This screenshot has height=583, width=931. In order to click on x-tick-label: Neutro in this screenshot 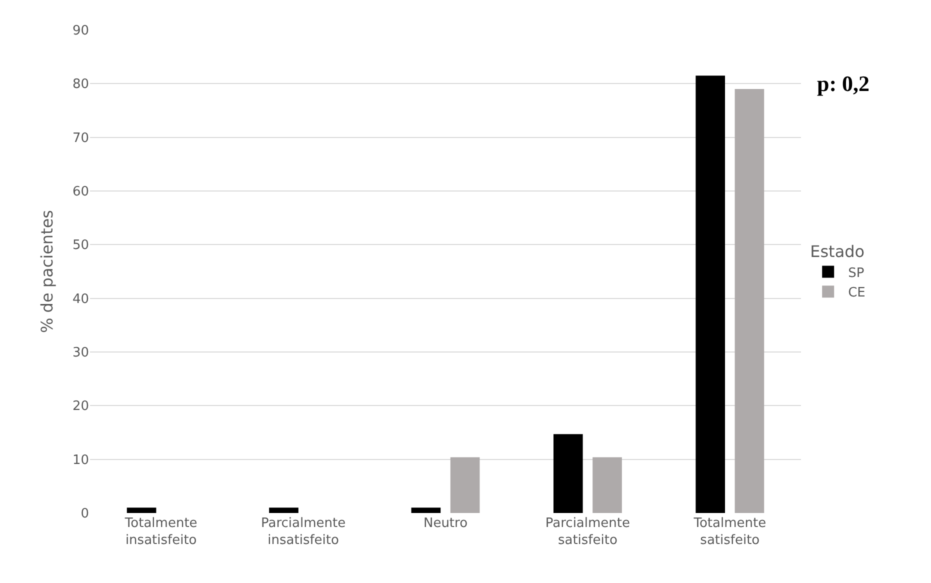, I will do `click(445, 523)`.